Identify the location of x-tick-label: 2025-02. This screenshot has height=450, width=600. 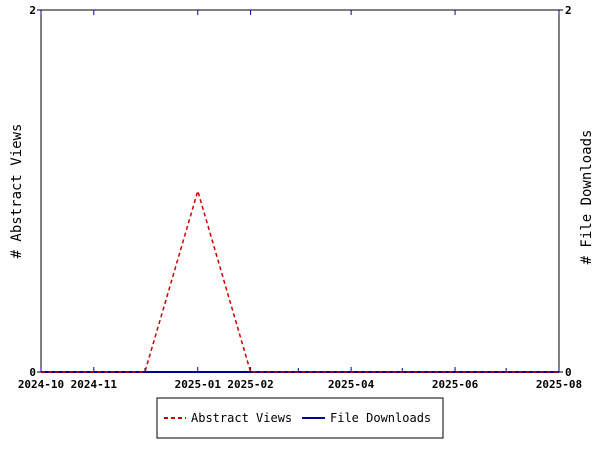
(250, 384).